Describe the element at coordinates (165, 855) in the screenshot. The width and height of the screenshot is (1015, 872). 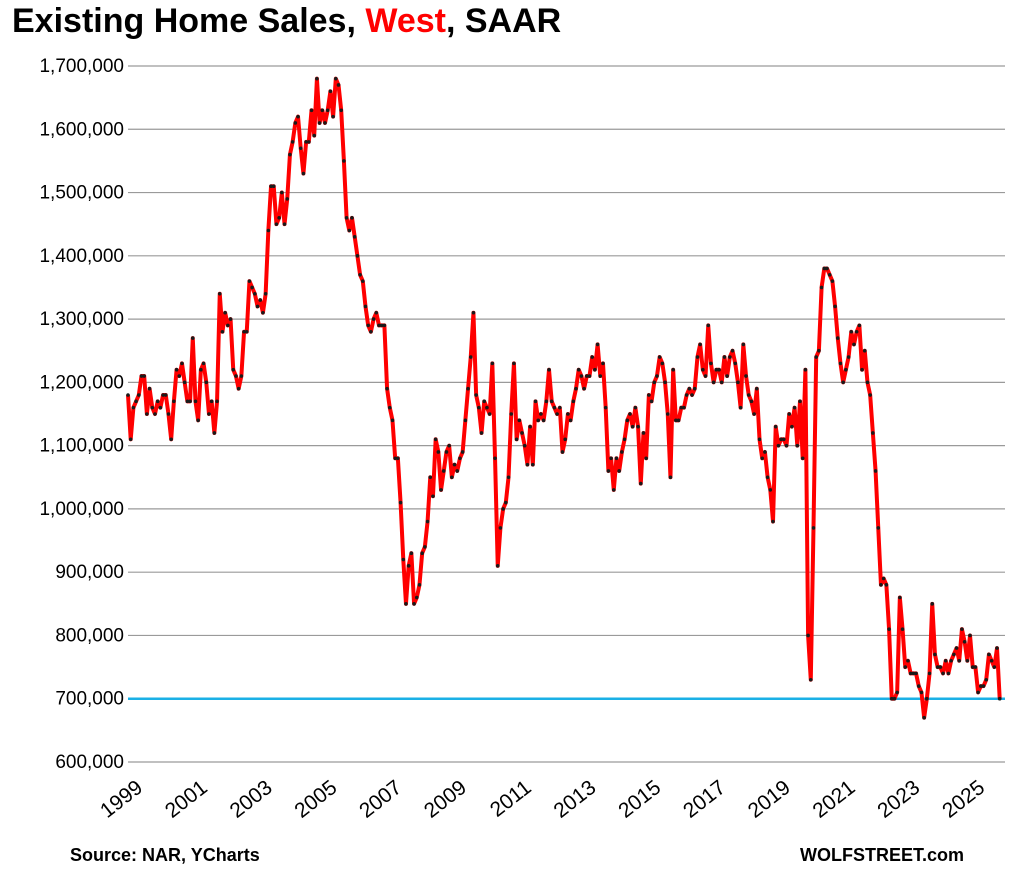
I see `source-note: Source: NAR, YCharts` at that location.